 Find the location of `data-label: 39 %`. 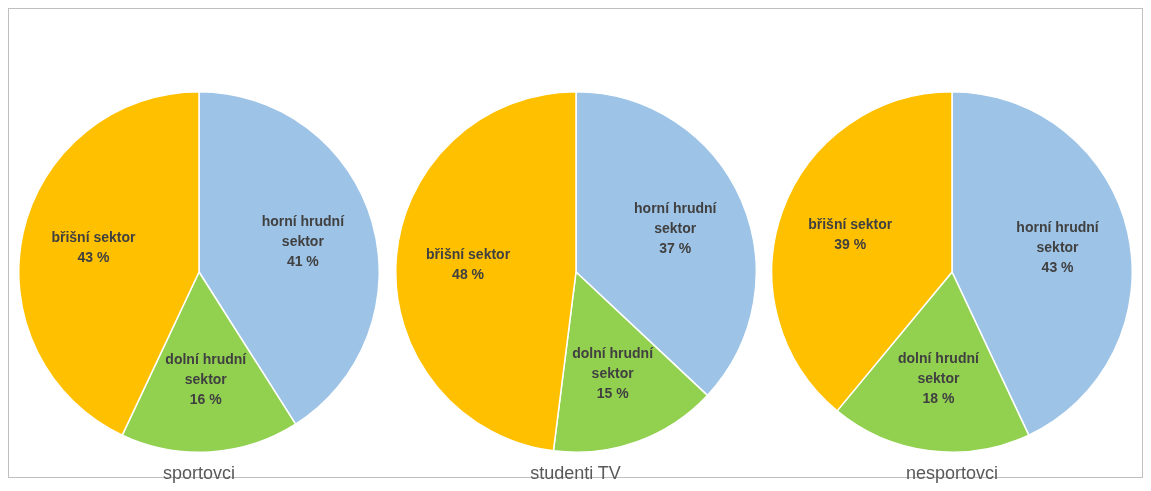

data-label: 39 % is located at coordinates (850, 244).